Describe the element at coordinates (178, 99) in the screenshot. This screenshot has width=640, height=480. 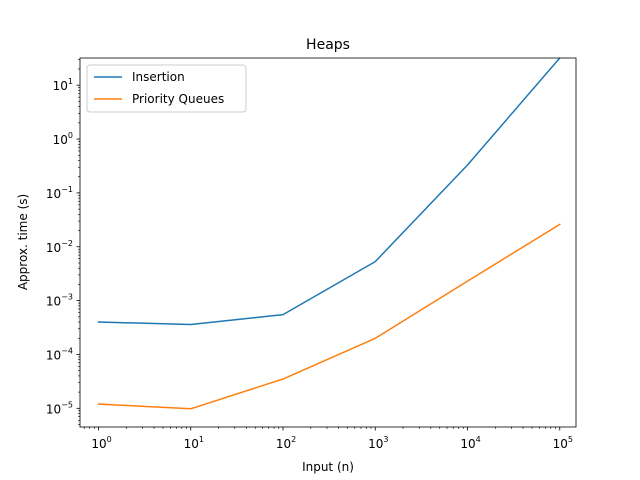
I see `legend-label: Priority Queues` at that location.